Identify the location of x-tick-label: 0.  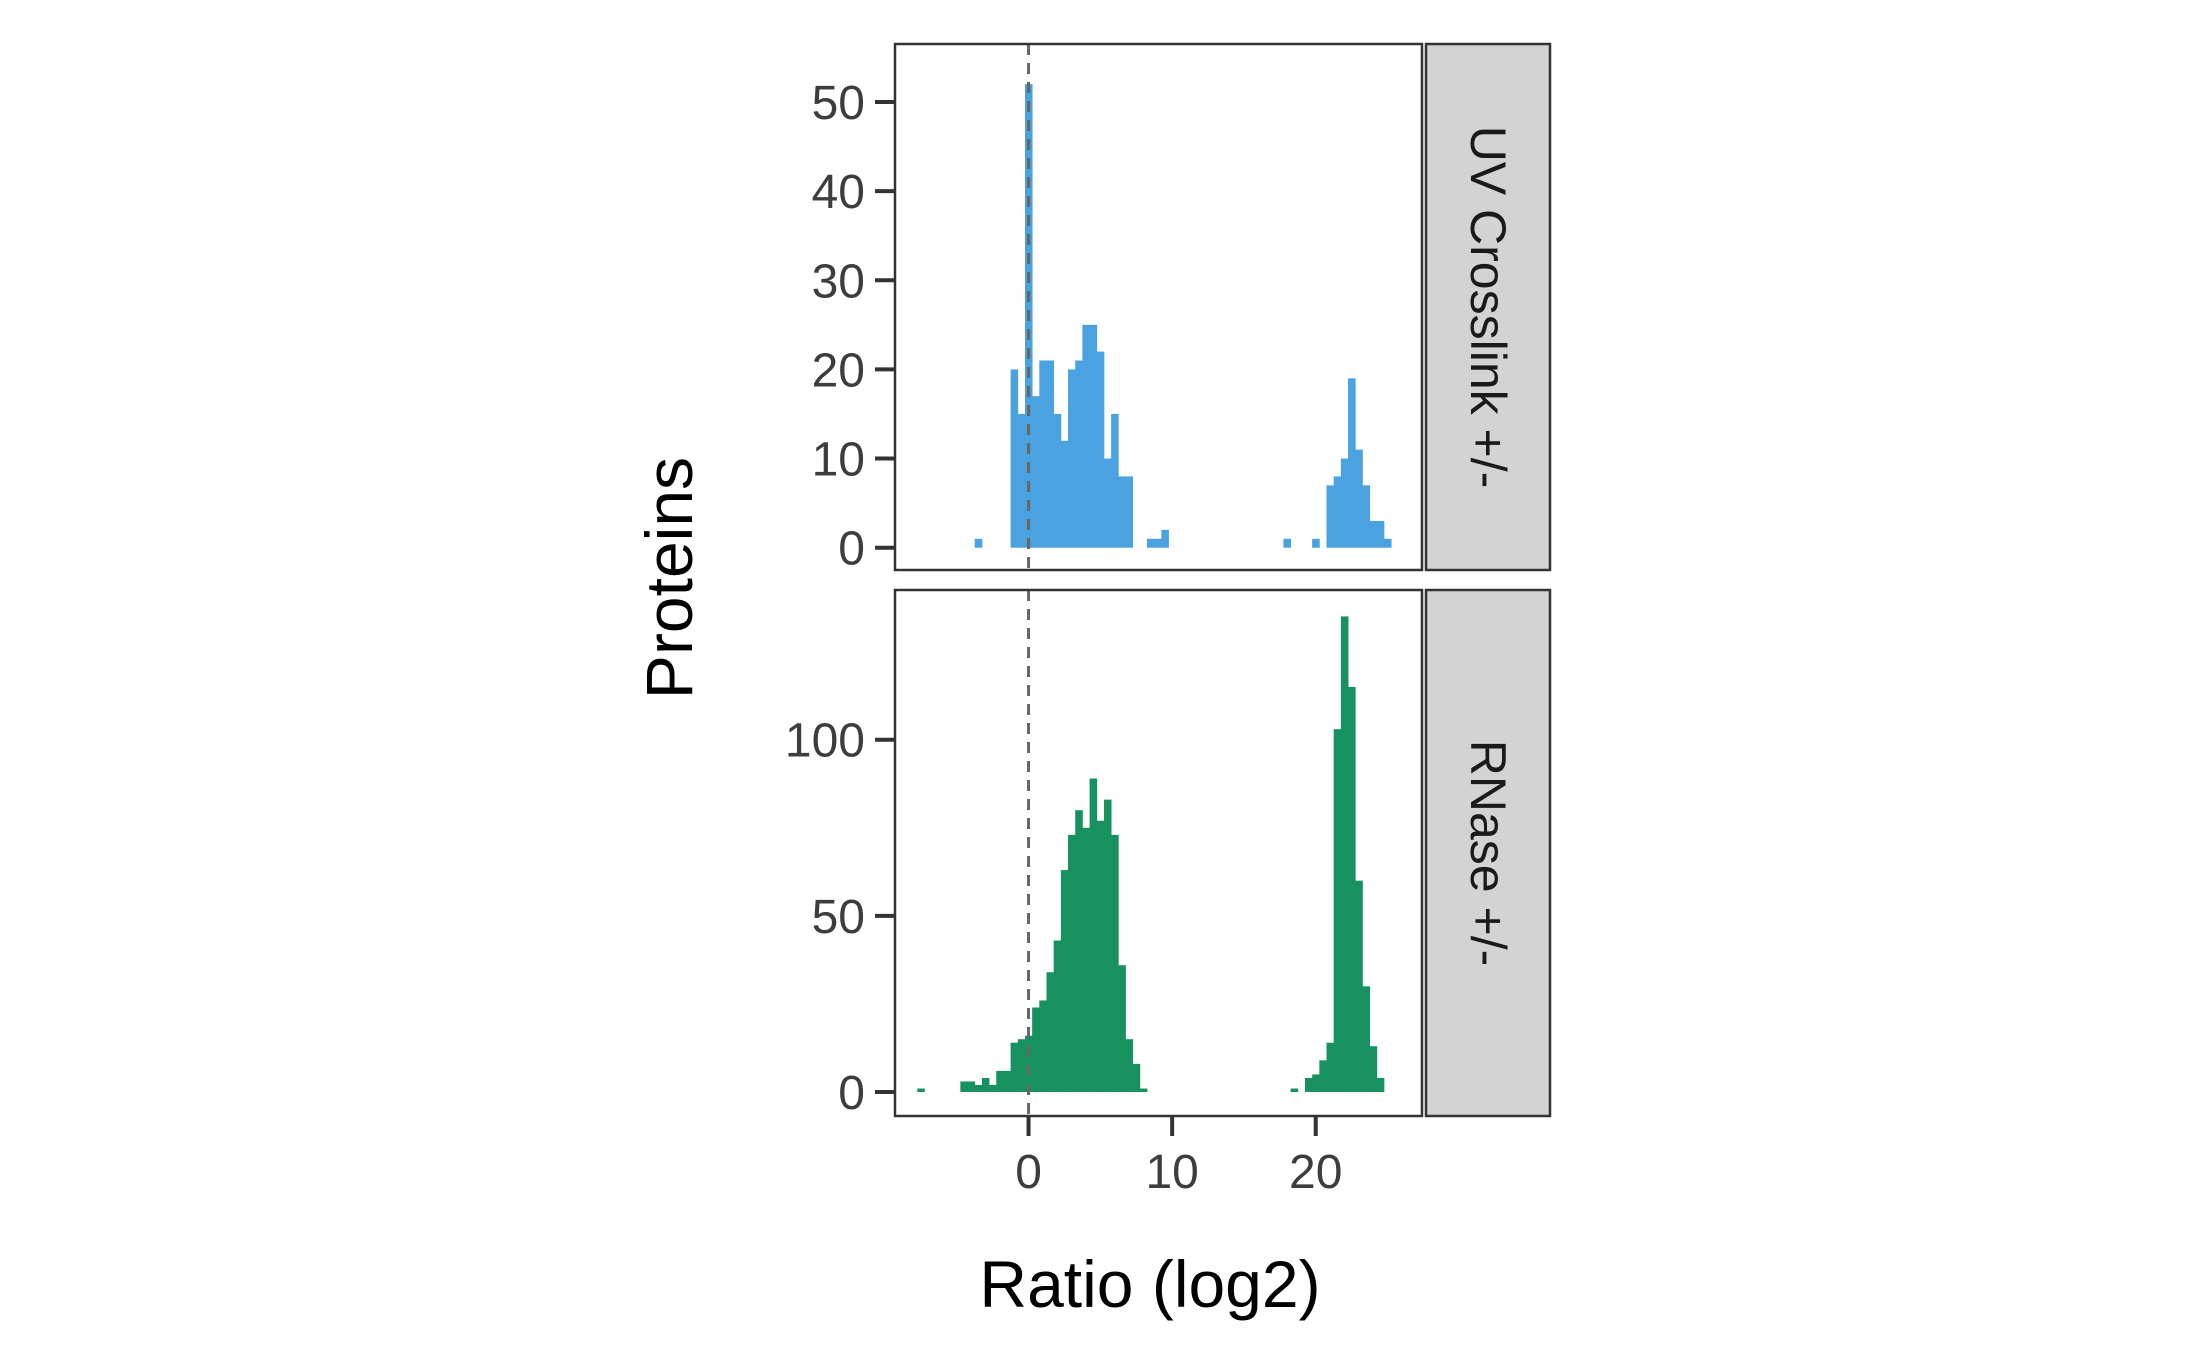
(1028, 1172).